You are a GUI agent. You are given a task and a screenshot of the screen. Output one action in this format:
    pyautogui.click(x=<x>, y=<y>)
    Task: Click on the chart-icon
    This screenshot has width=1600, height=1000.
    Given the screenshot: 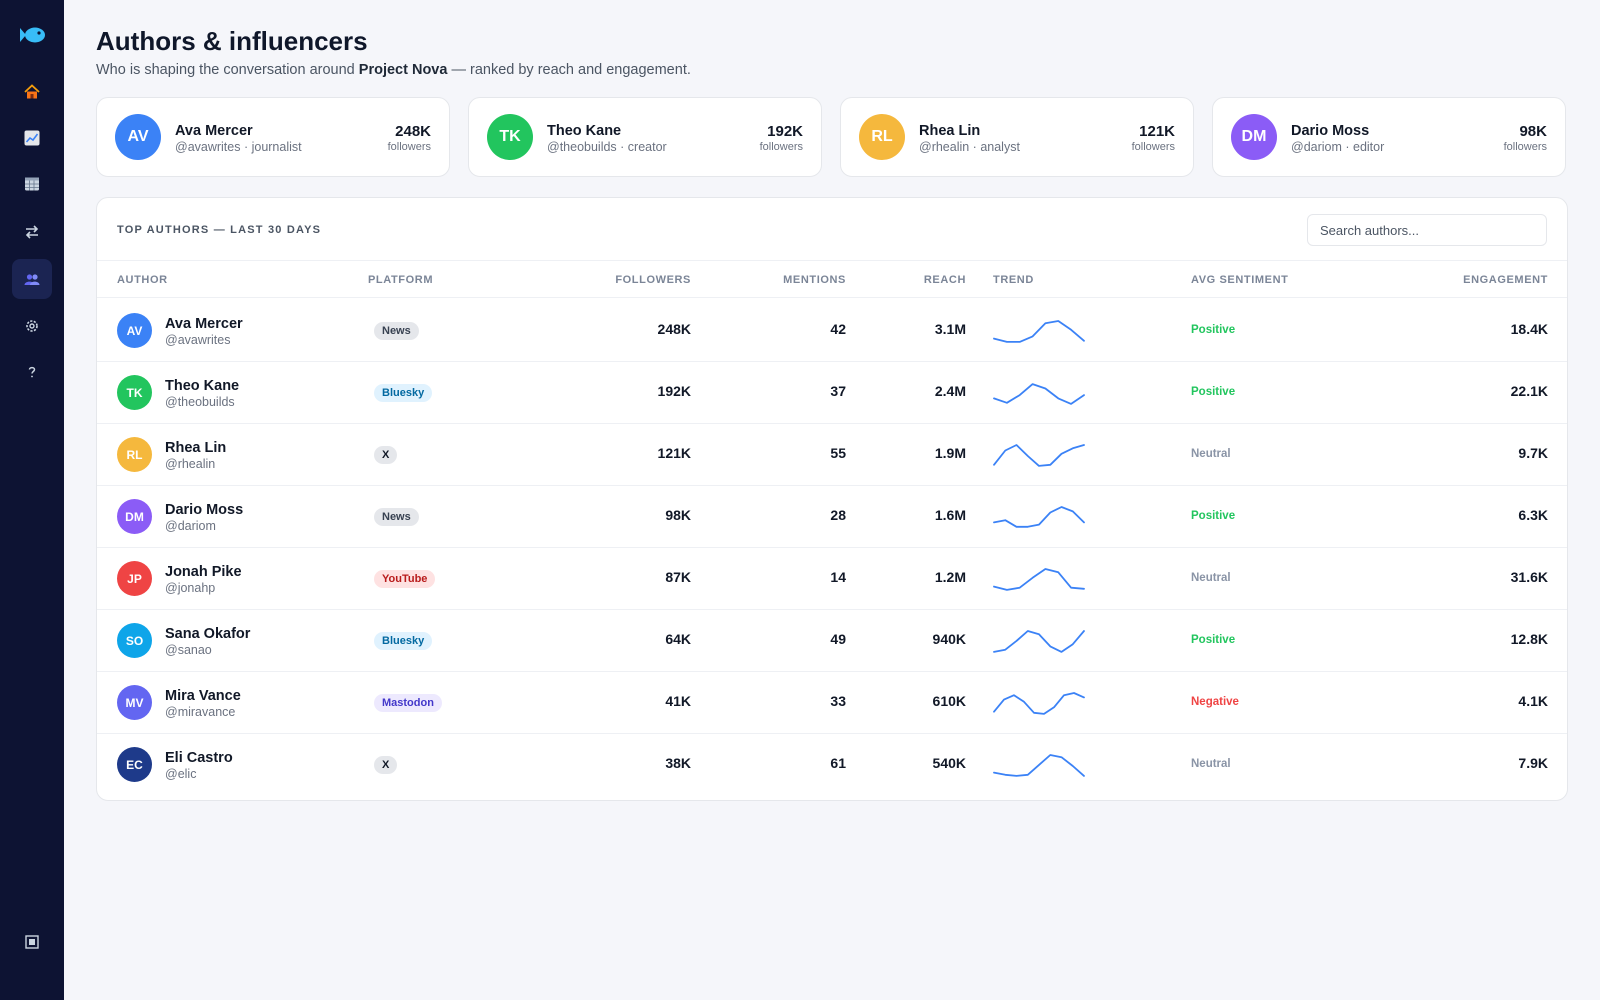 What is the action you would take?
    pyautogui.click(x=32, y=138)
    